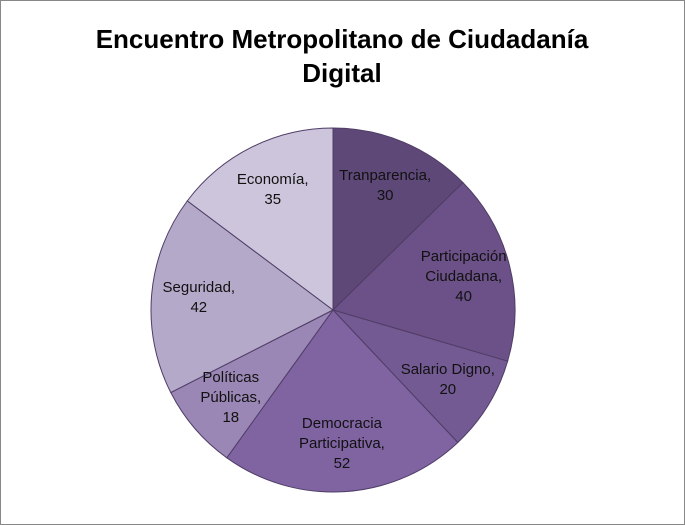  Describe the element at coordinates (199, 288) in the screenshot. I see `label-category: Seguridad,` at that location.